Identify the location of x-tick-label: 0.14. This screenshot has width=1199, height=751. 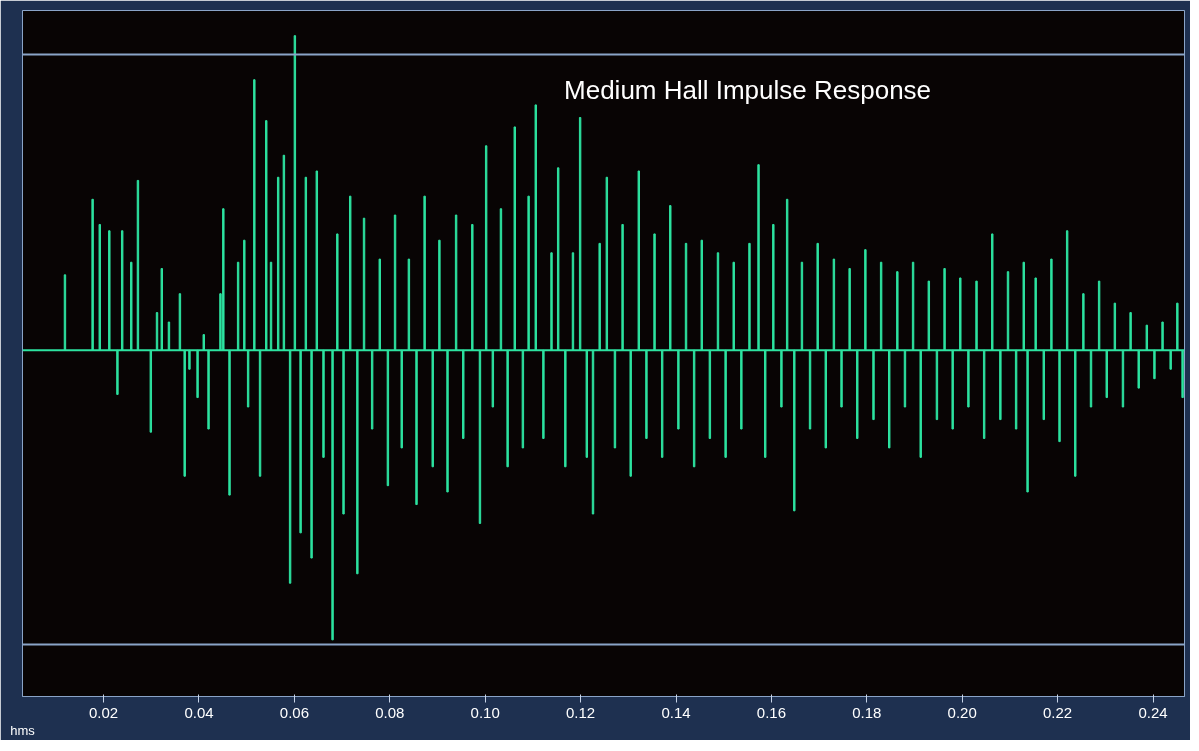
(676, 712).